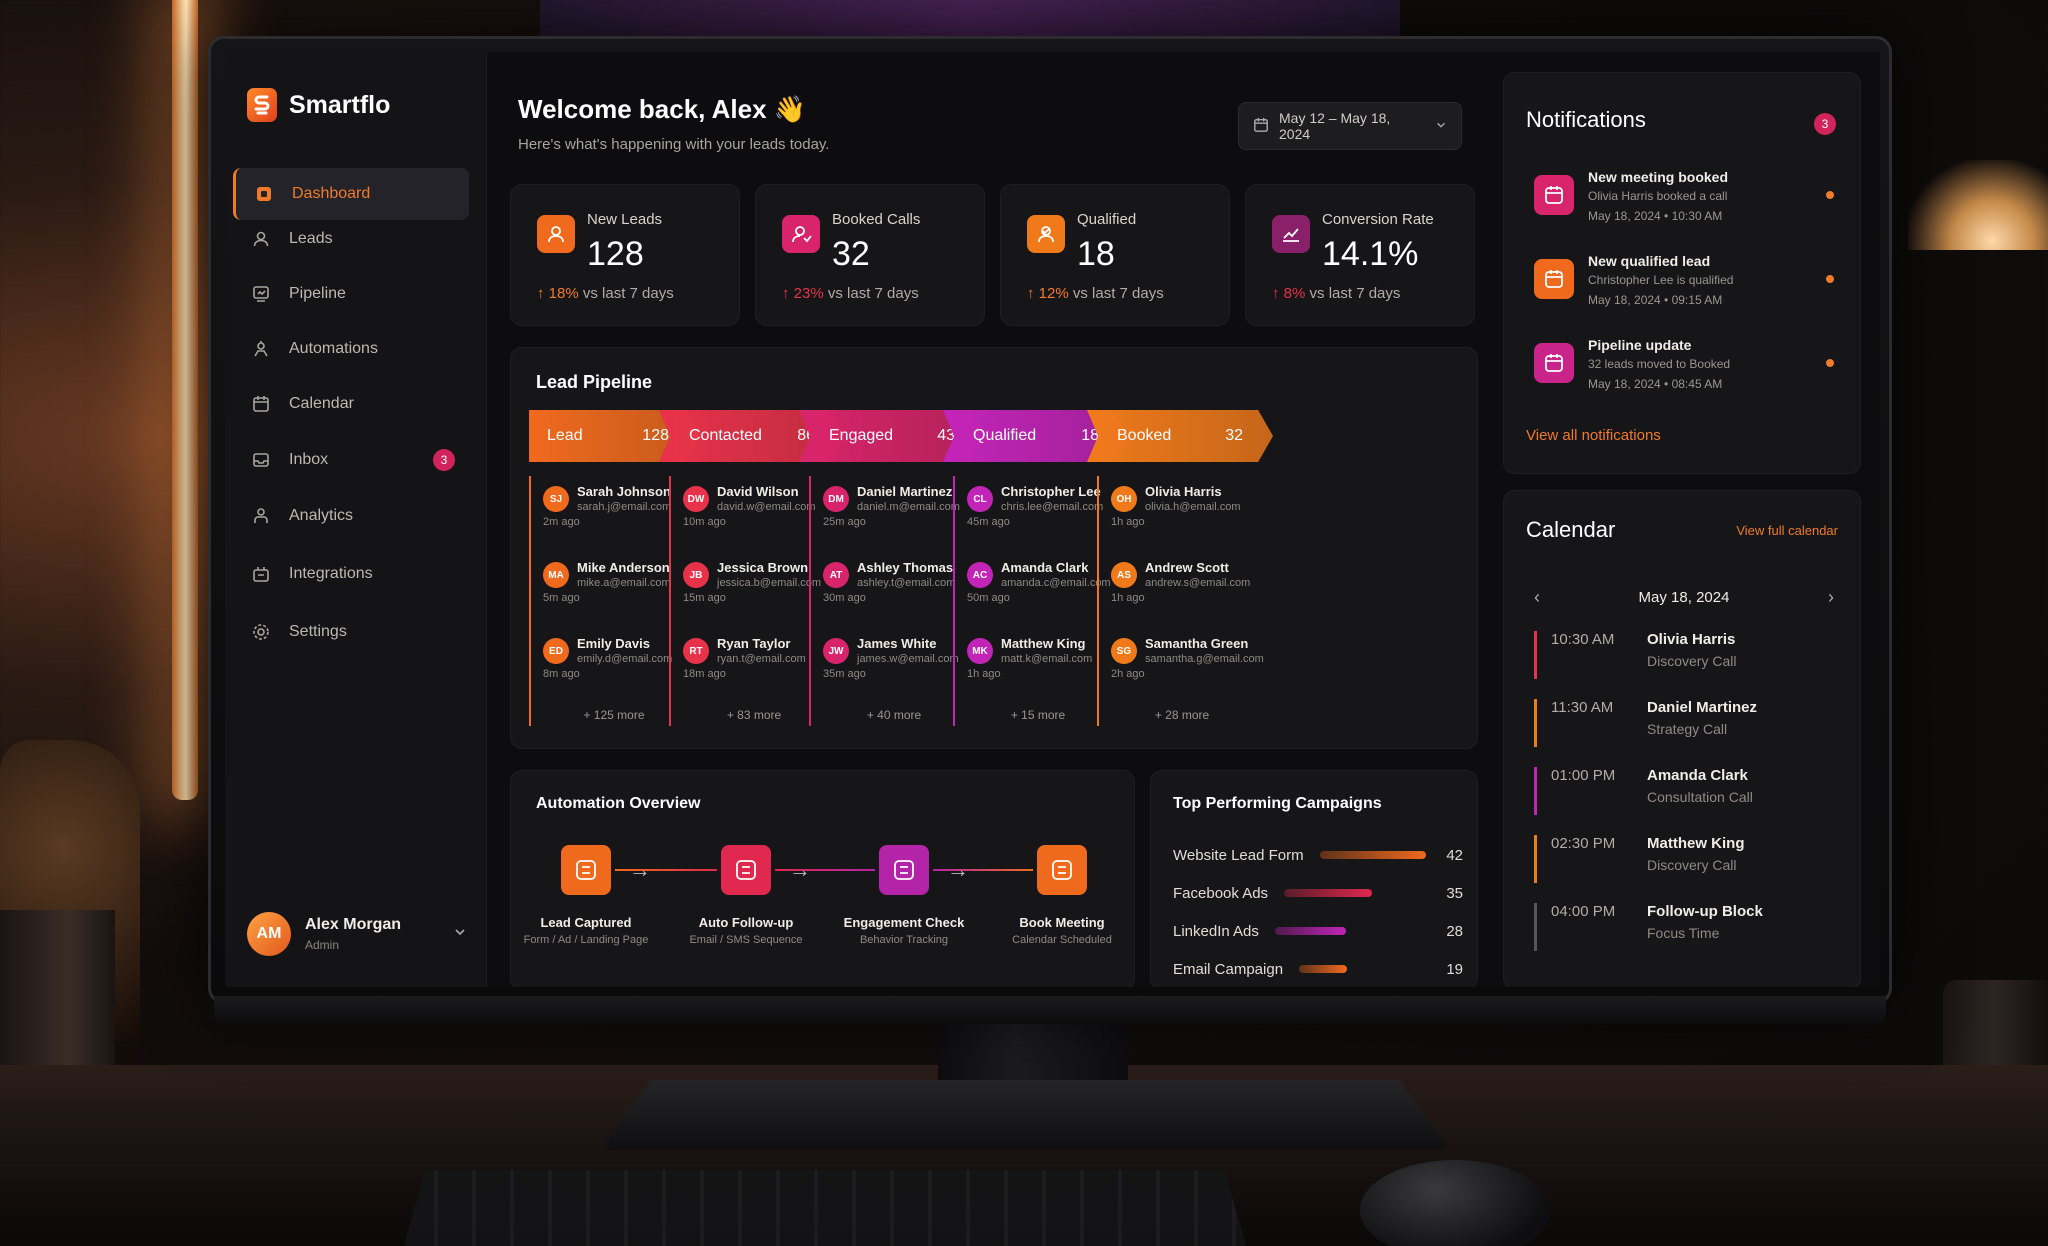 The height and width of the screenshot is (1246, 2048). What do you see at coordinates (556, 575) in the screenshot?
I see `avatar: MA` at bounding box center [556, 575].